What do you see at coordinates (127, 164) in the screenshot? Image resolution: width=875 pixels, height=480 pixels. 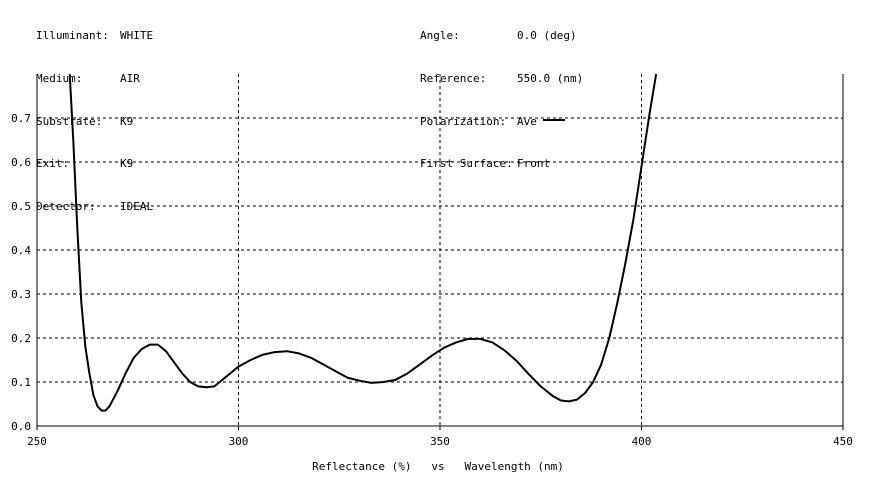 I see `exit-value: K9` at bounding box center [127, 164].